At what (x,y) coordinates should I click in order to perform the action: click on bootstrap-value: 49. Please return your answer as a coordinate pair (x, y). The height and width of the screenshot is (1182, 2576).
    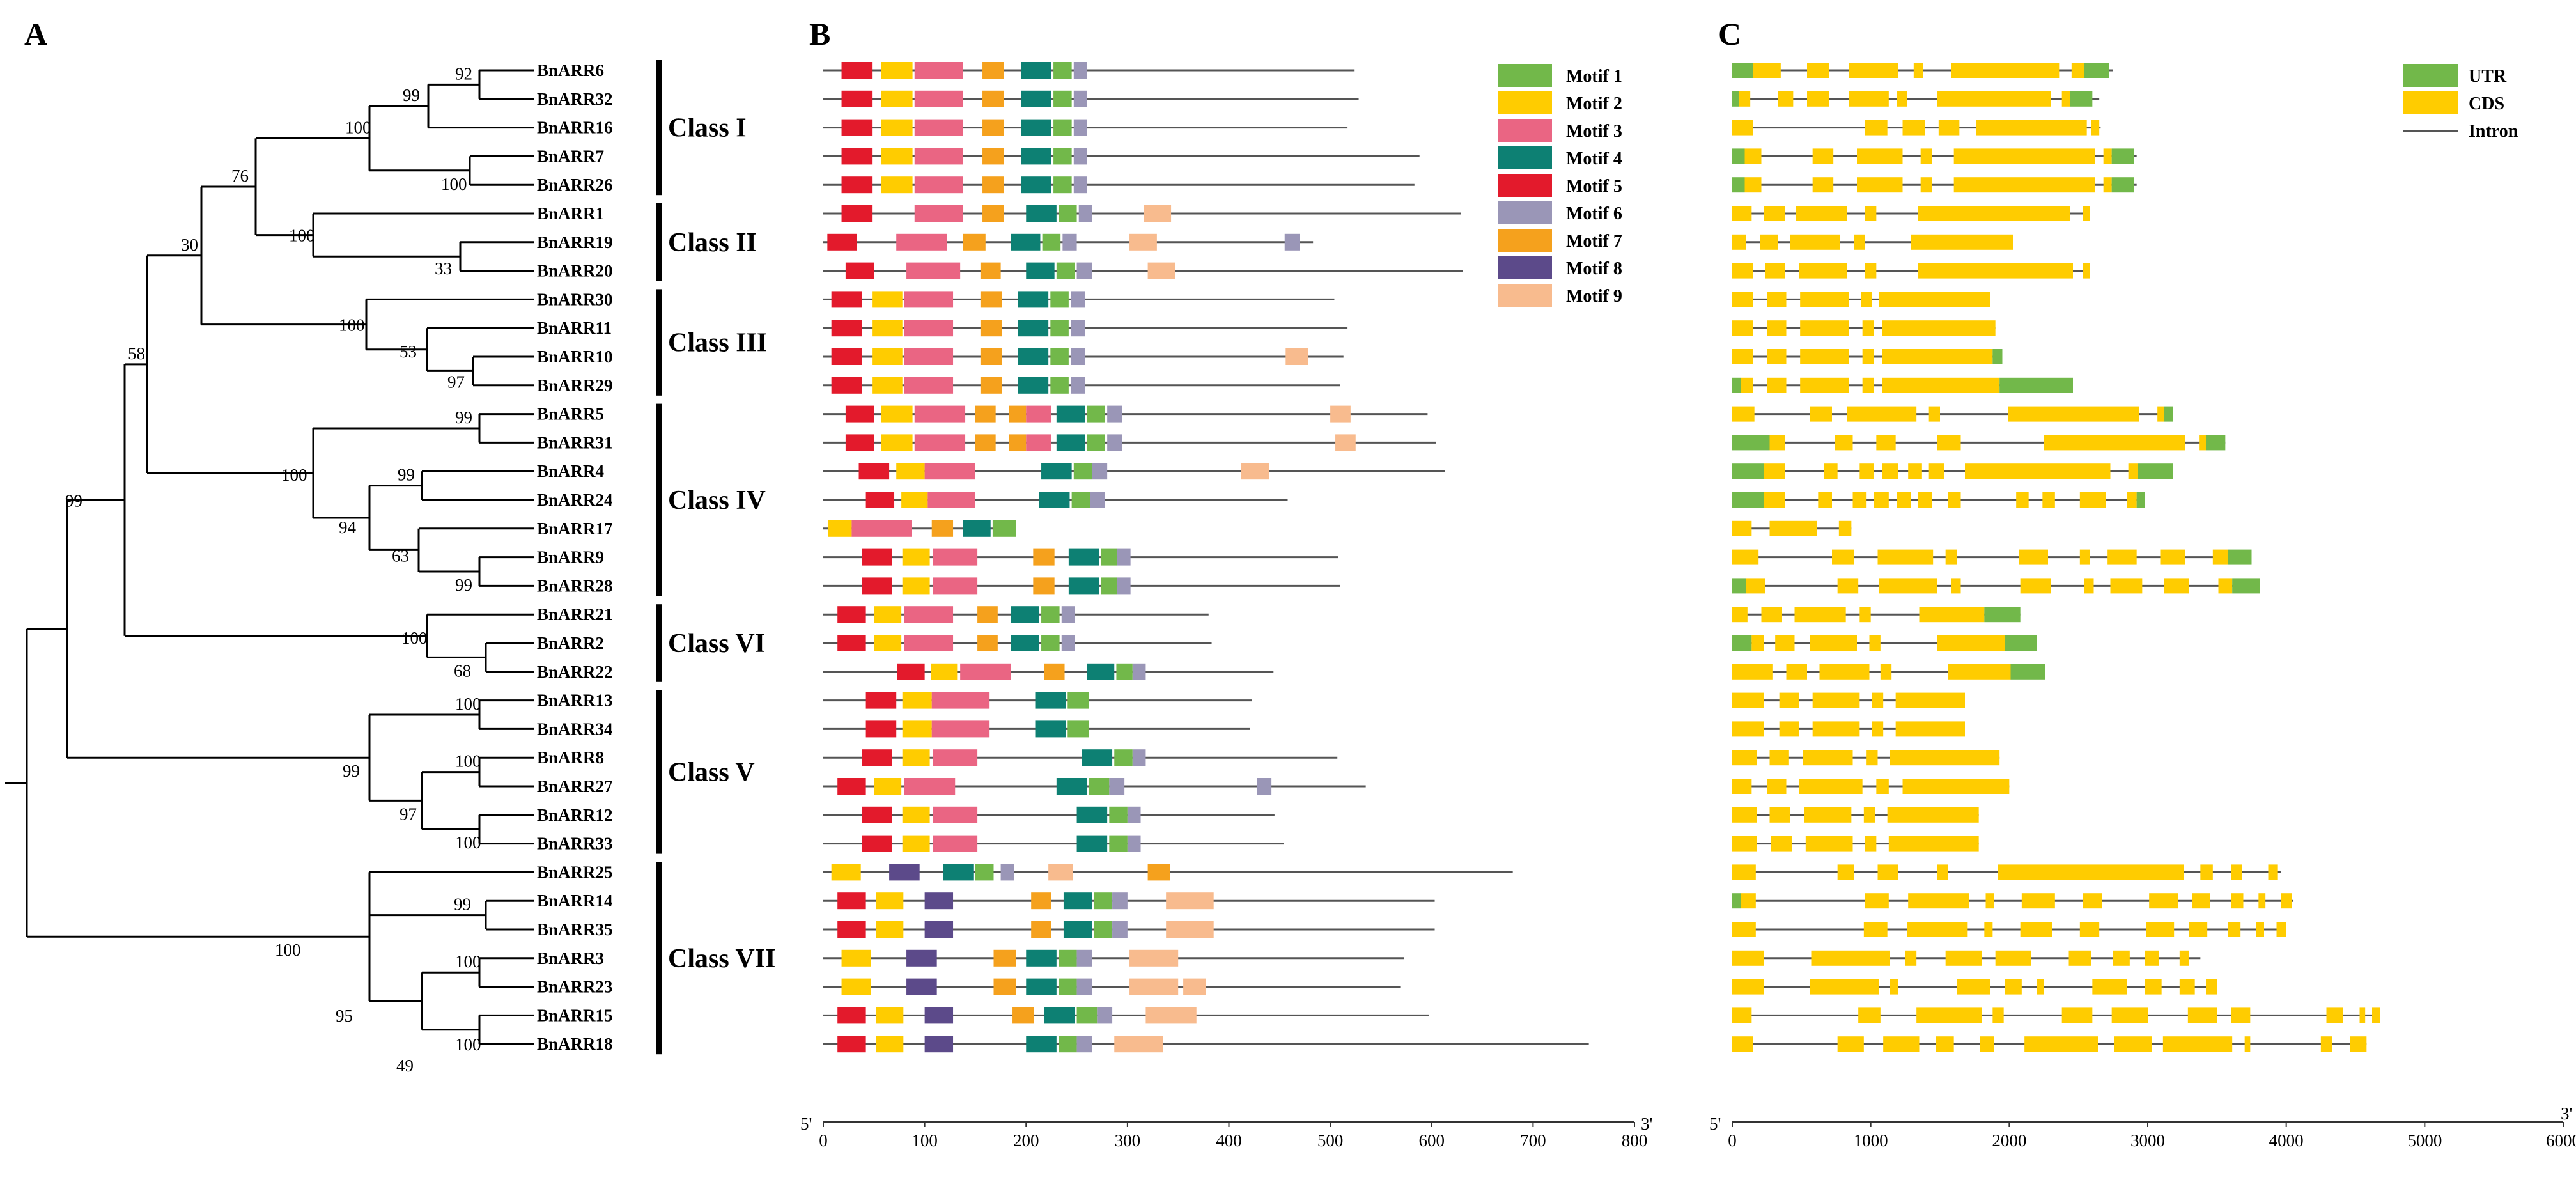
    Looking at the image, I should click on (405, 1065).